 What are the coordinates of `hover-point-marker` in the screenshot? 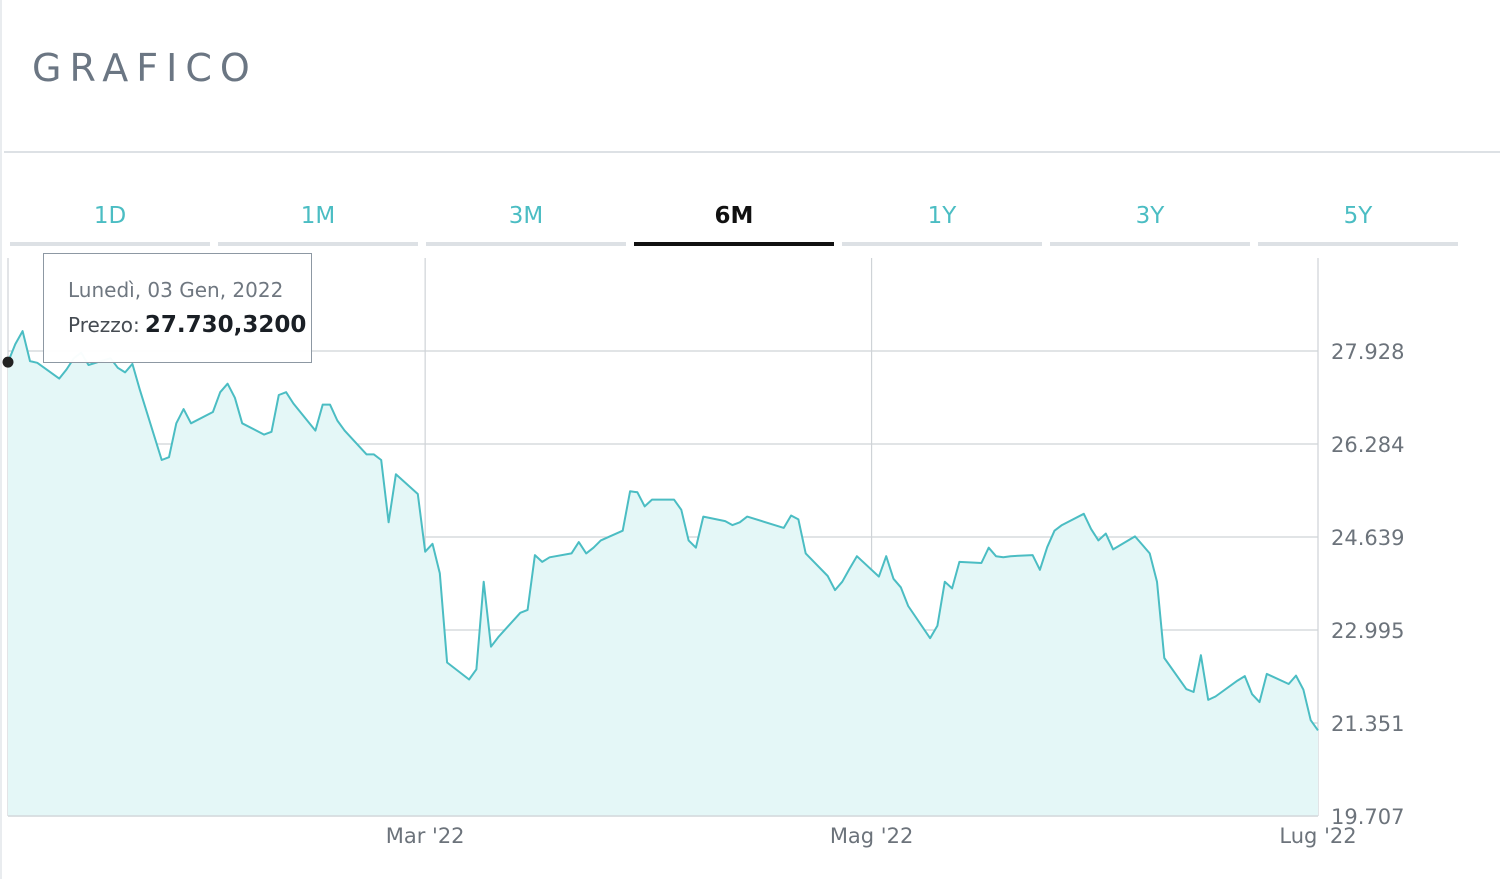 It's located at (8, 362).